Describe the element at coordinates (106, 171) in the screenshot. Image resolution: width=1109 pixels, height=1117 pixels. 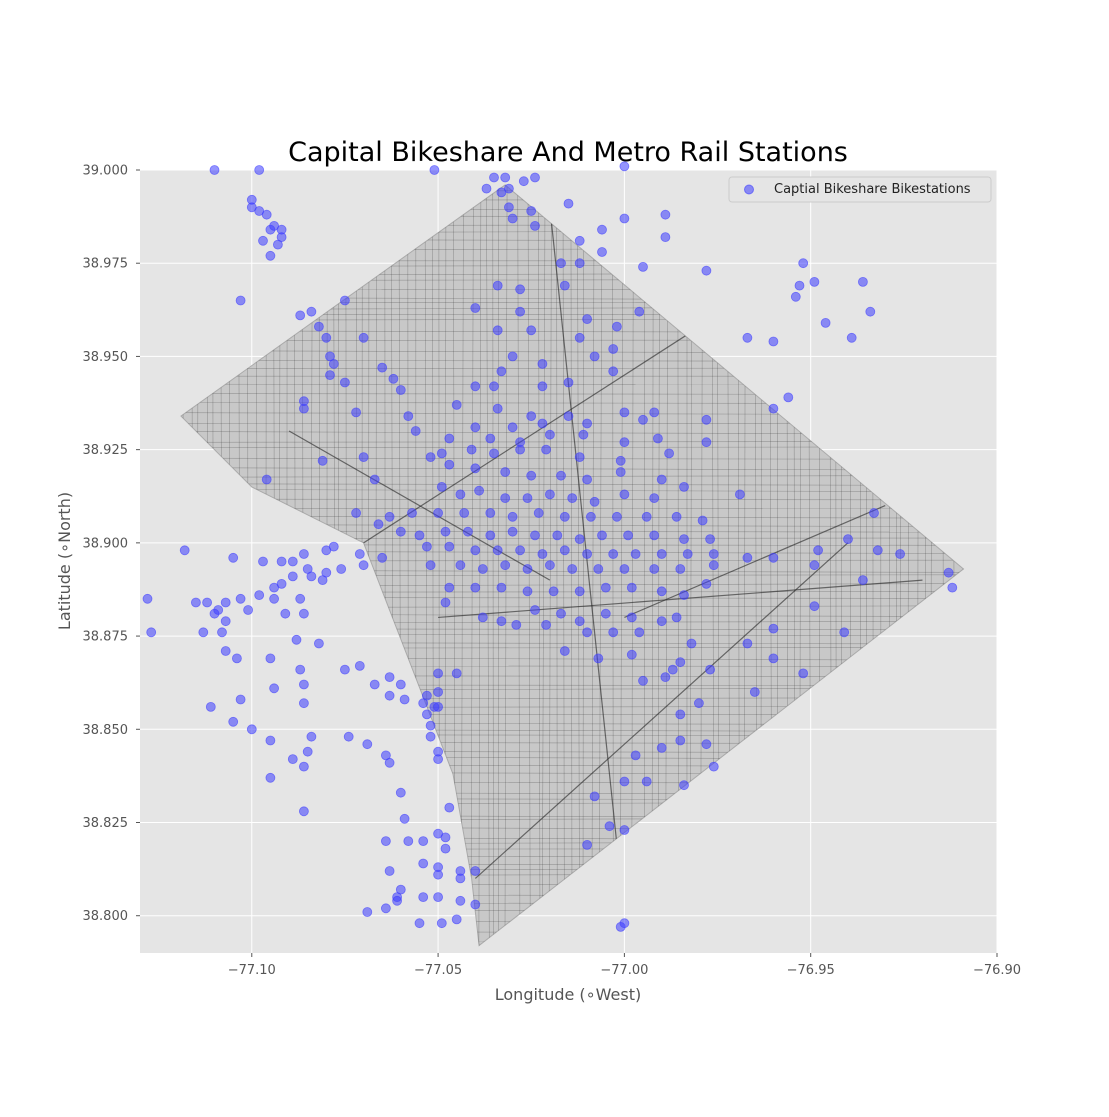
I see `y-tick-label: 39.000` at that location.